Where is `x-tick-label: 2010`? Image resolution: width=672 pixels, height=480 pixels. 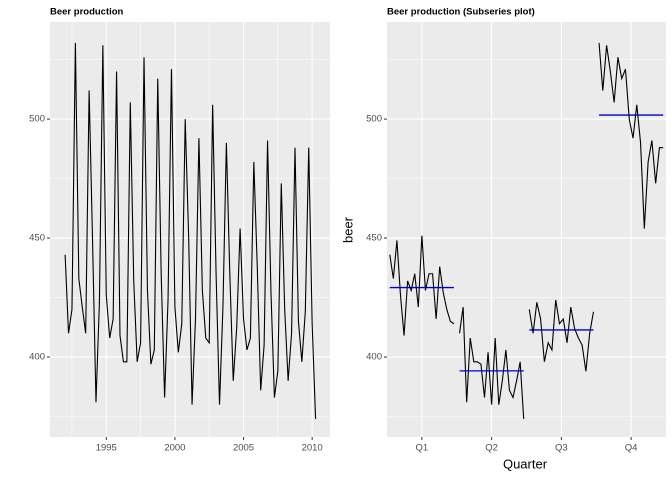 x-tick-label: 2010 is located at coordinates (312, 448).